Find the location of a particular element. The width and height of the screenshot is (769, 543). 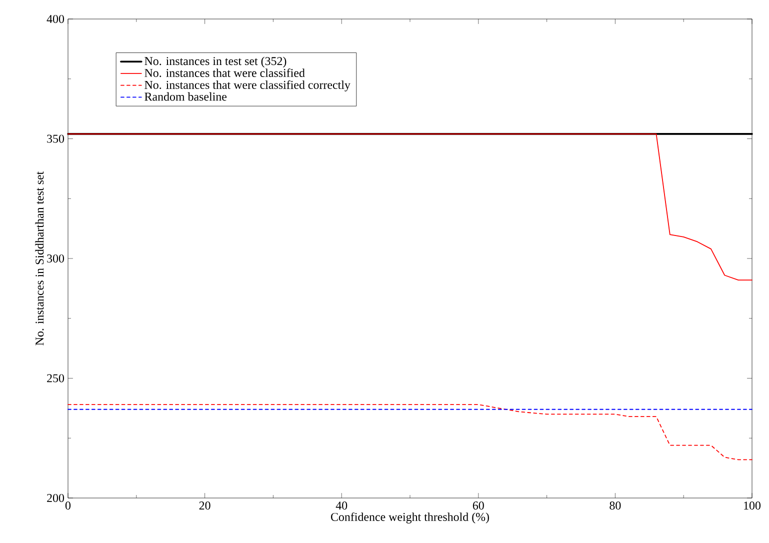

legend-label: No. instances that were classified is located at coordinates (224, 73).